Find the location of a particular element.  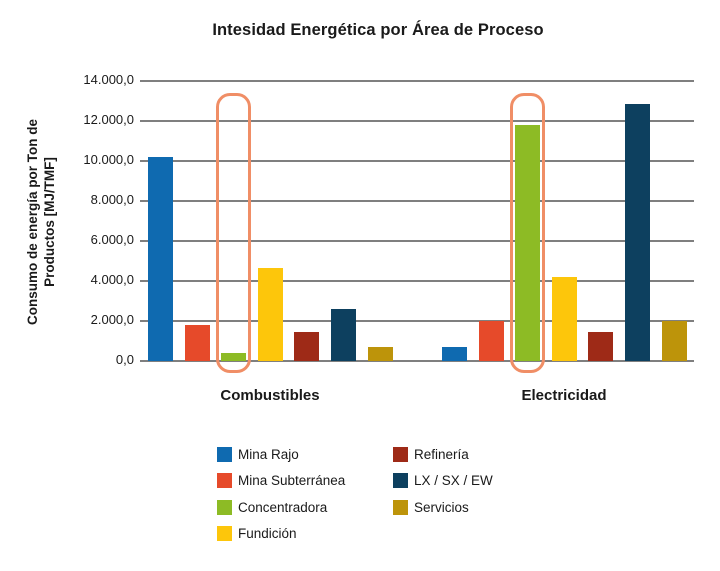

y-tick-label: 2.000,0 is located at coordinates (112, 319).